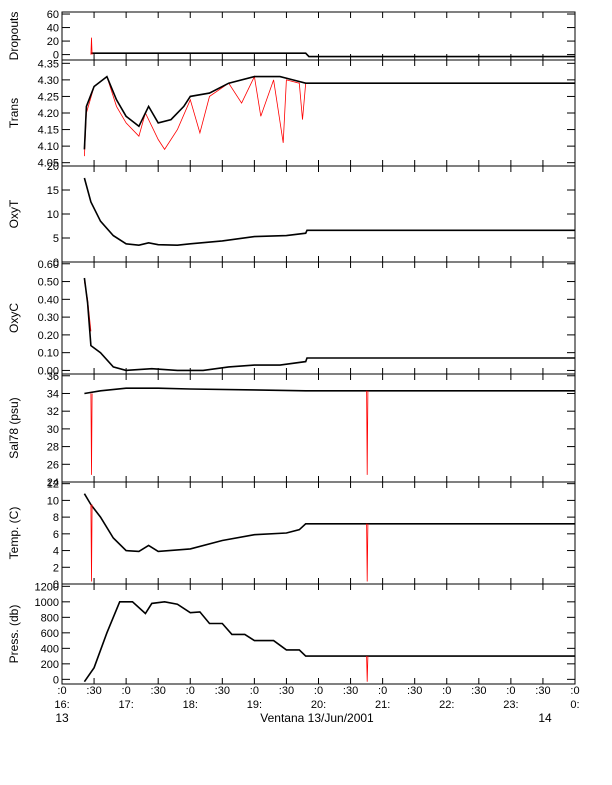  I want to click on panel-sal78-psu: 36 34 32 30 28 26 24 Sal78 (psu), so click(291, 430).